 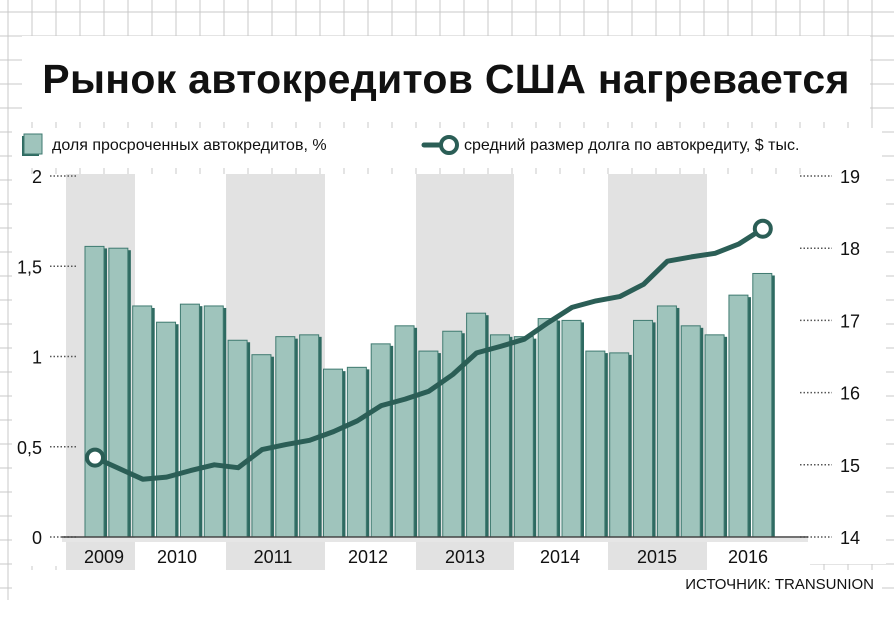 I want to click on year-label-2011: 2011, so click(x=273, y=557).